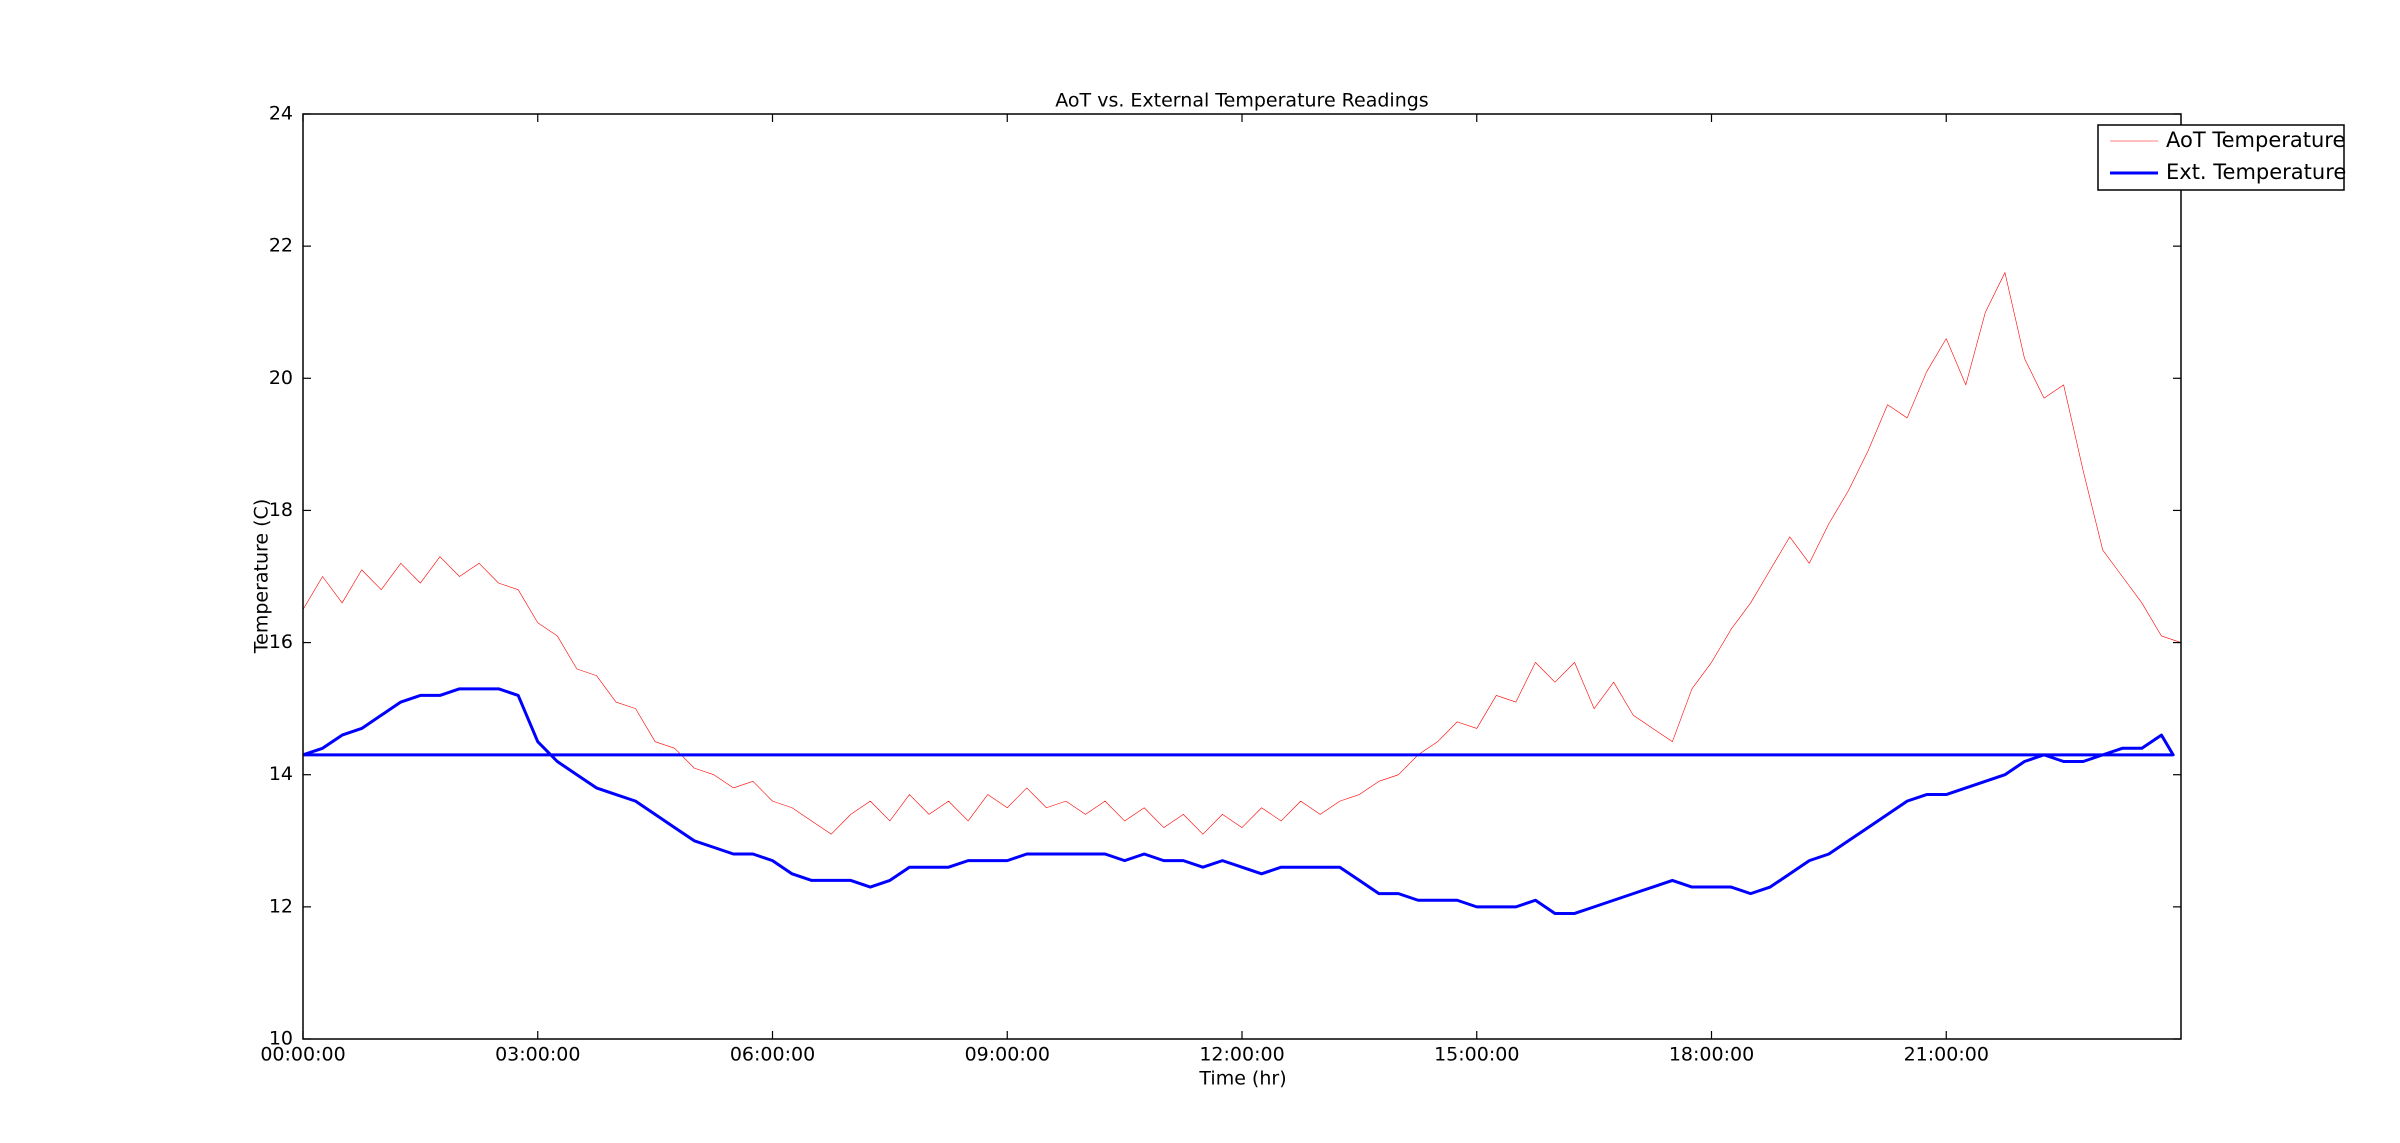 This screenshot has height=1143, width=2400. Describe the element at coordinates (772, 1055) in the screenshot. I see `x-tick-label: 06:00:00` at that location.